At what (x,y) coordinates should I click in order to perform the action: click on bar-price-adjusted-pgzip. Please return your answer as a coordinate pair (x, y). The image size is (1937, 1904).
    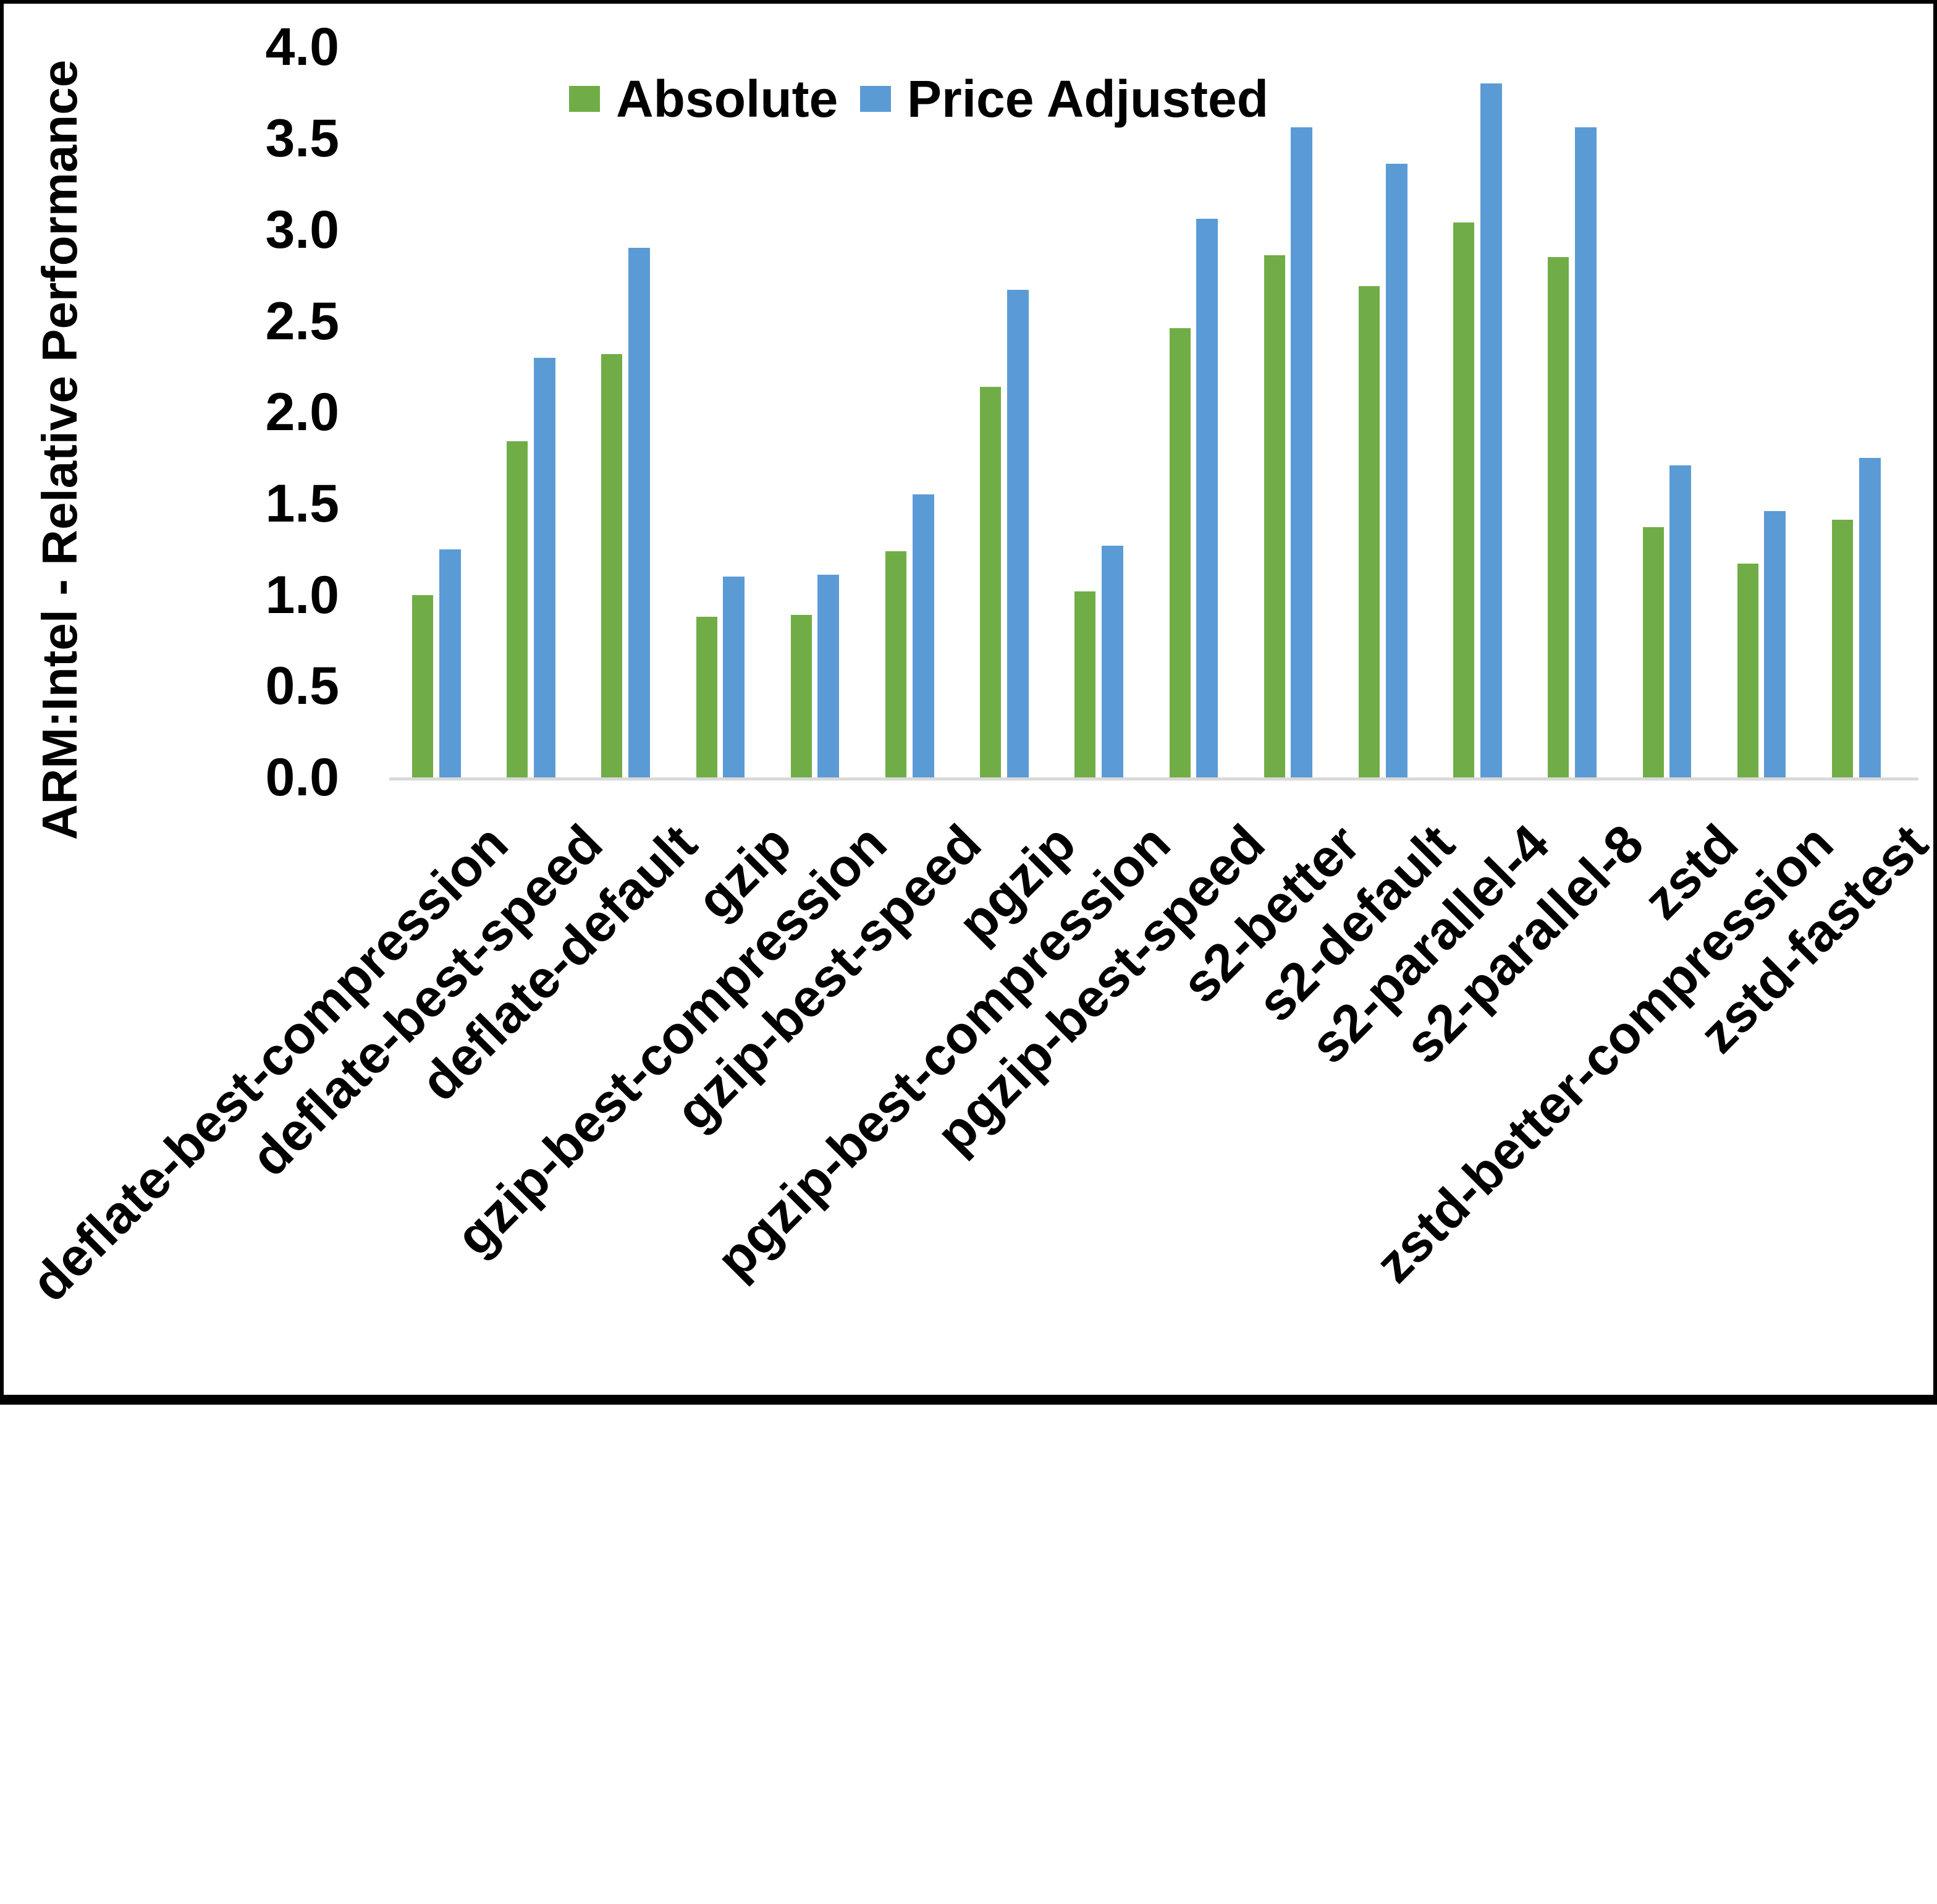
    Looking at the image, I should click on (1017, 533).